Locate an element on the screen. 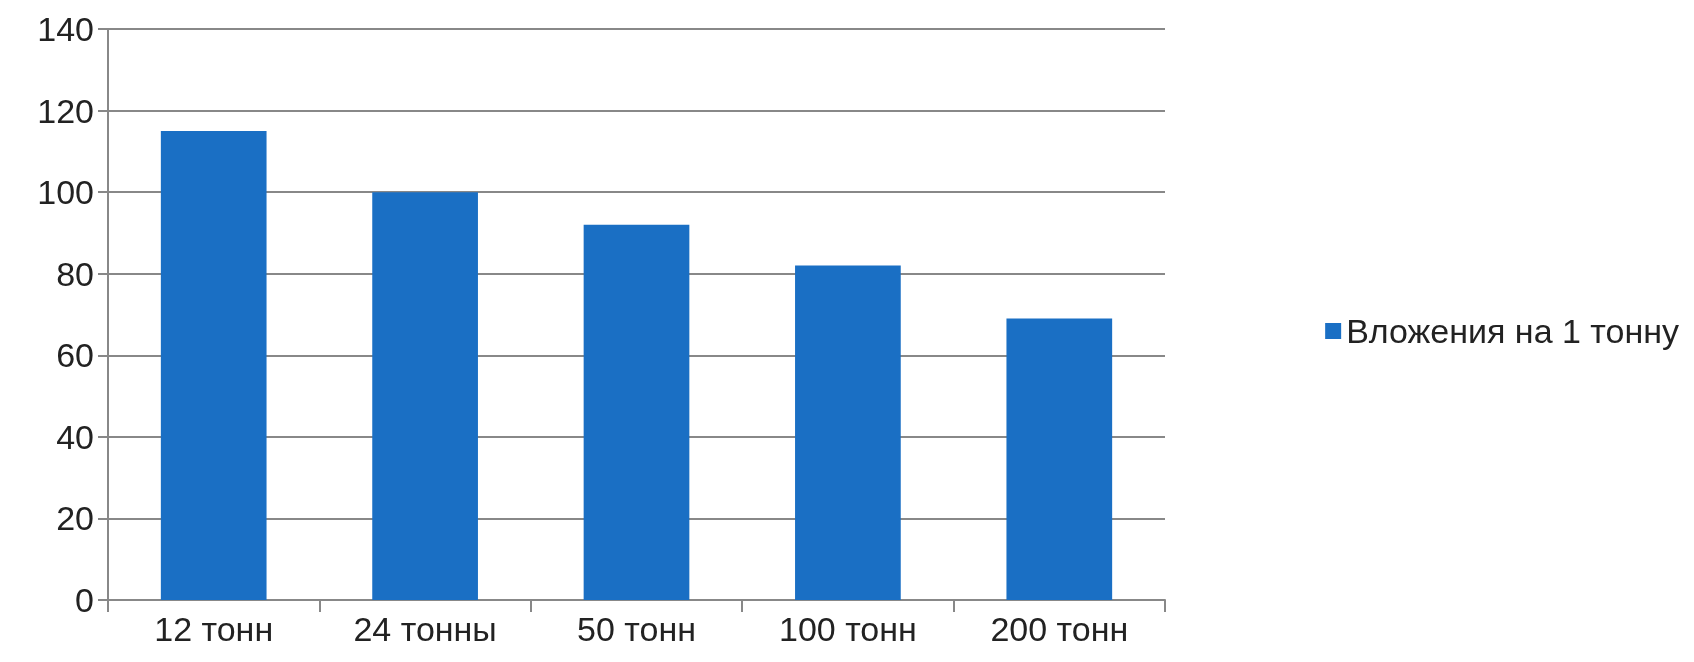  y-tick-label: 100 is located at coordinates (65, 192).